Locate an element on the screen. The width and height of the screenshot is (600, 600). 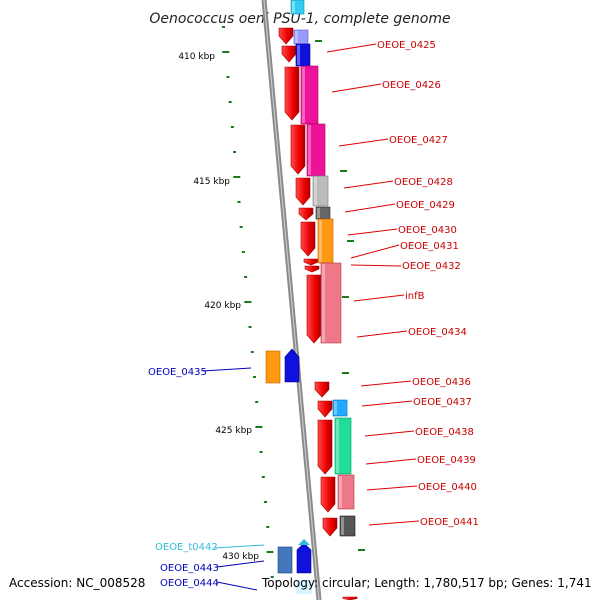
gene-label-oeoe-0432: OEOE_0432 is located at coordinates (431, 266).